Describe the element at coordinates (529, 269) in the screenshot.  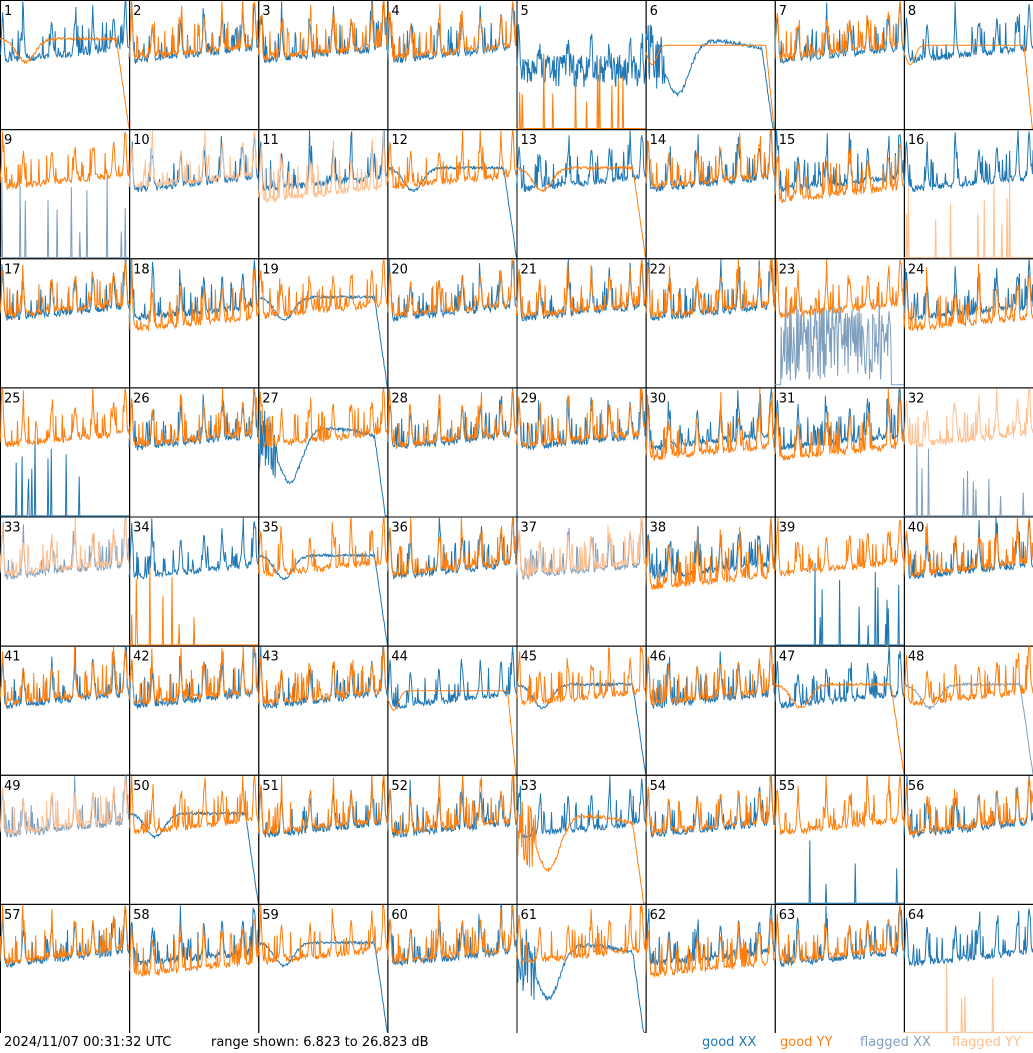
I see `panel-label: 21` at that location.